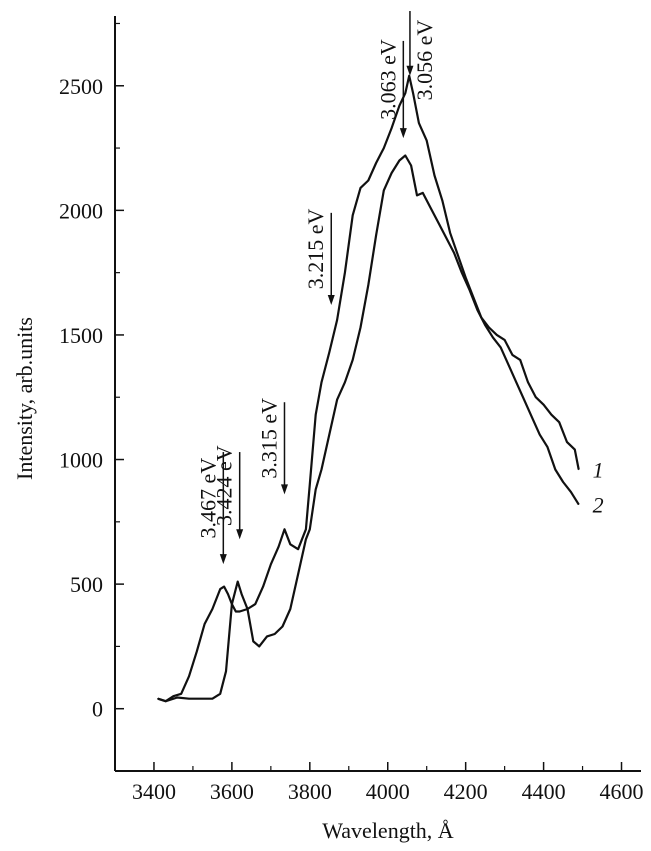  What do you see at coordinates (598, 504) in the screenshot?
I see `series-label-2: 2` at bounding box center [598, 504].